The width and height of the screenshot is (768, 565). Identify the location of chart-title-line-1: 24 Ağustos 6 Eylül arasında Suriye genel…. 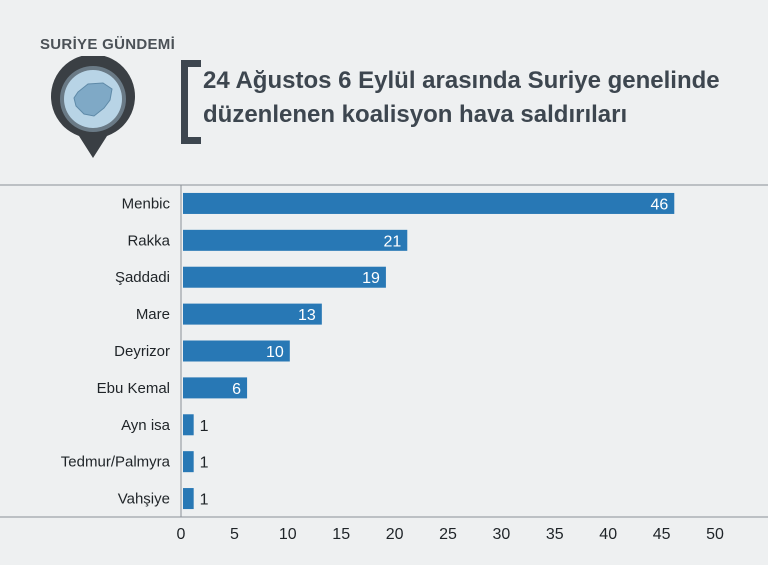
(461, 80).